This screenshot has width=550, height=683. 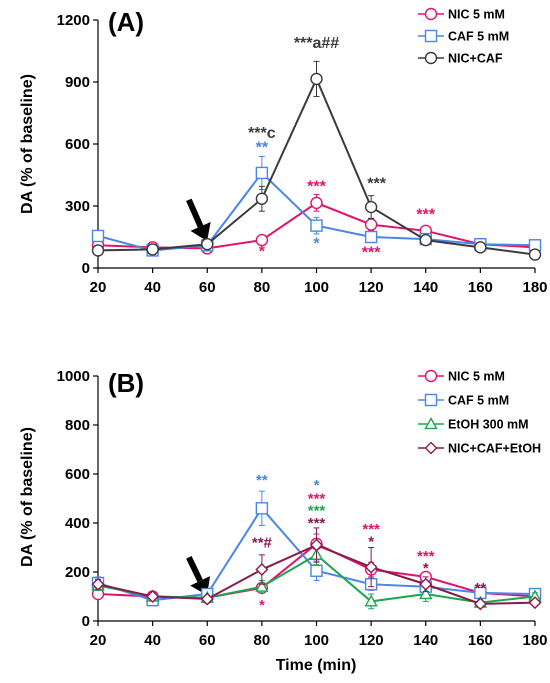 I want to click on panel-a-x-tick-label: 140, so click(x=425, y=287).